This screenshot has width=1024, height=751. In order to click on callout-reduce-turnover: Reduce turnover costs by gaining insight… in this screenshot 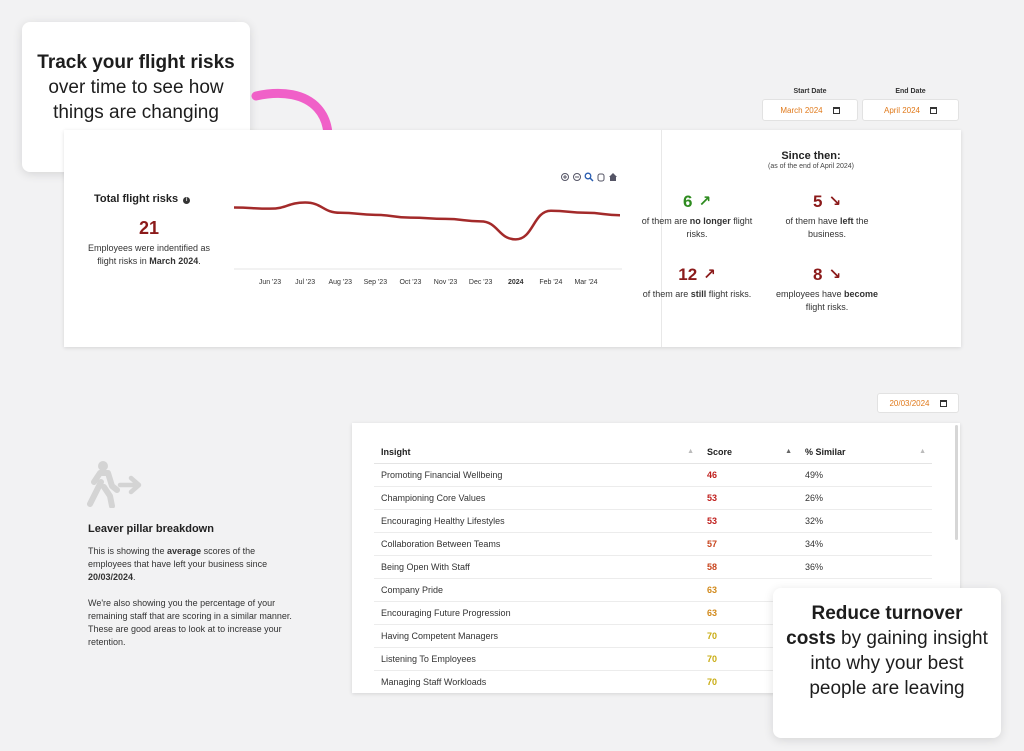, I will do `click(887, 663)`.